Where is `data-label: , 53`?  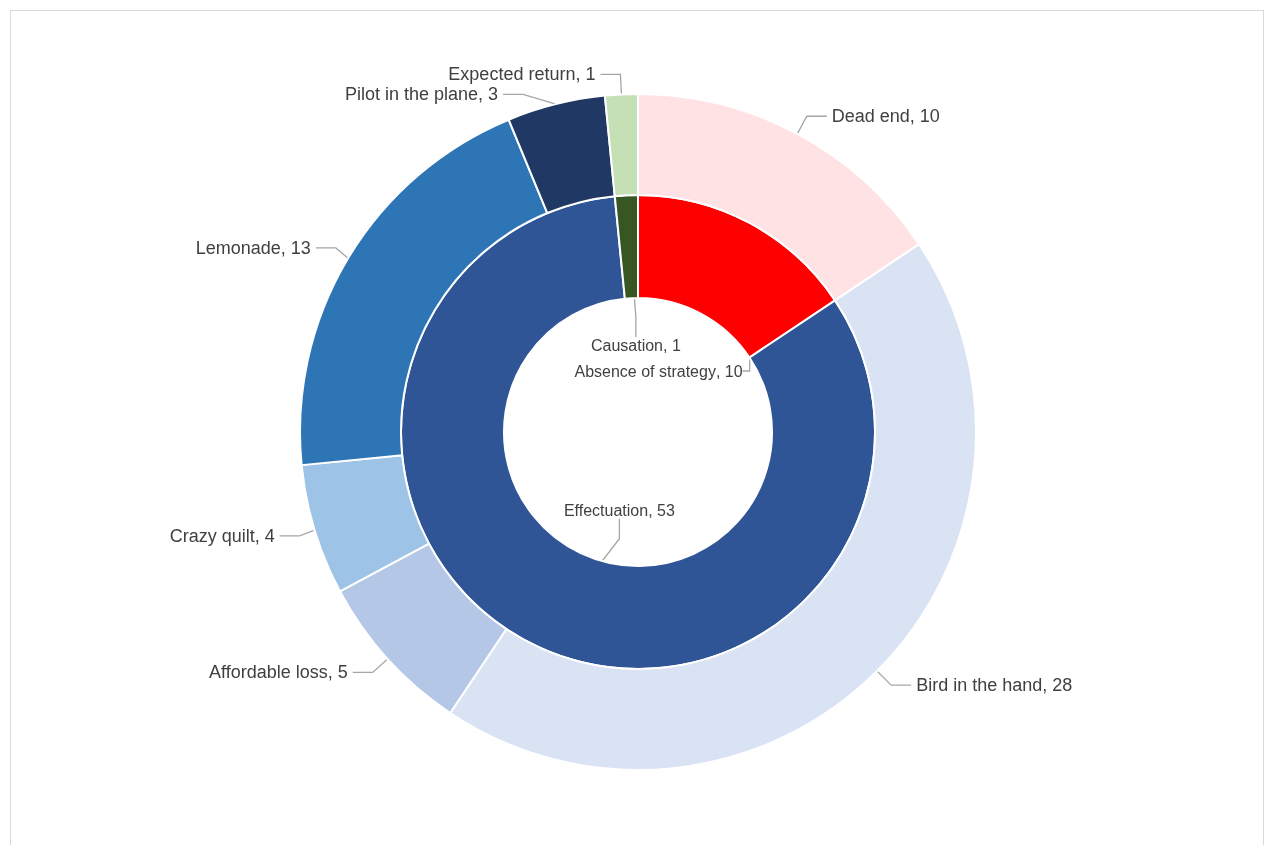
data-label: , 53 is located at coordinates (661, 511).